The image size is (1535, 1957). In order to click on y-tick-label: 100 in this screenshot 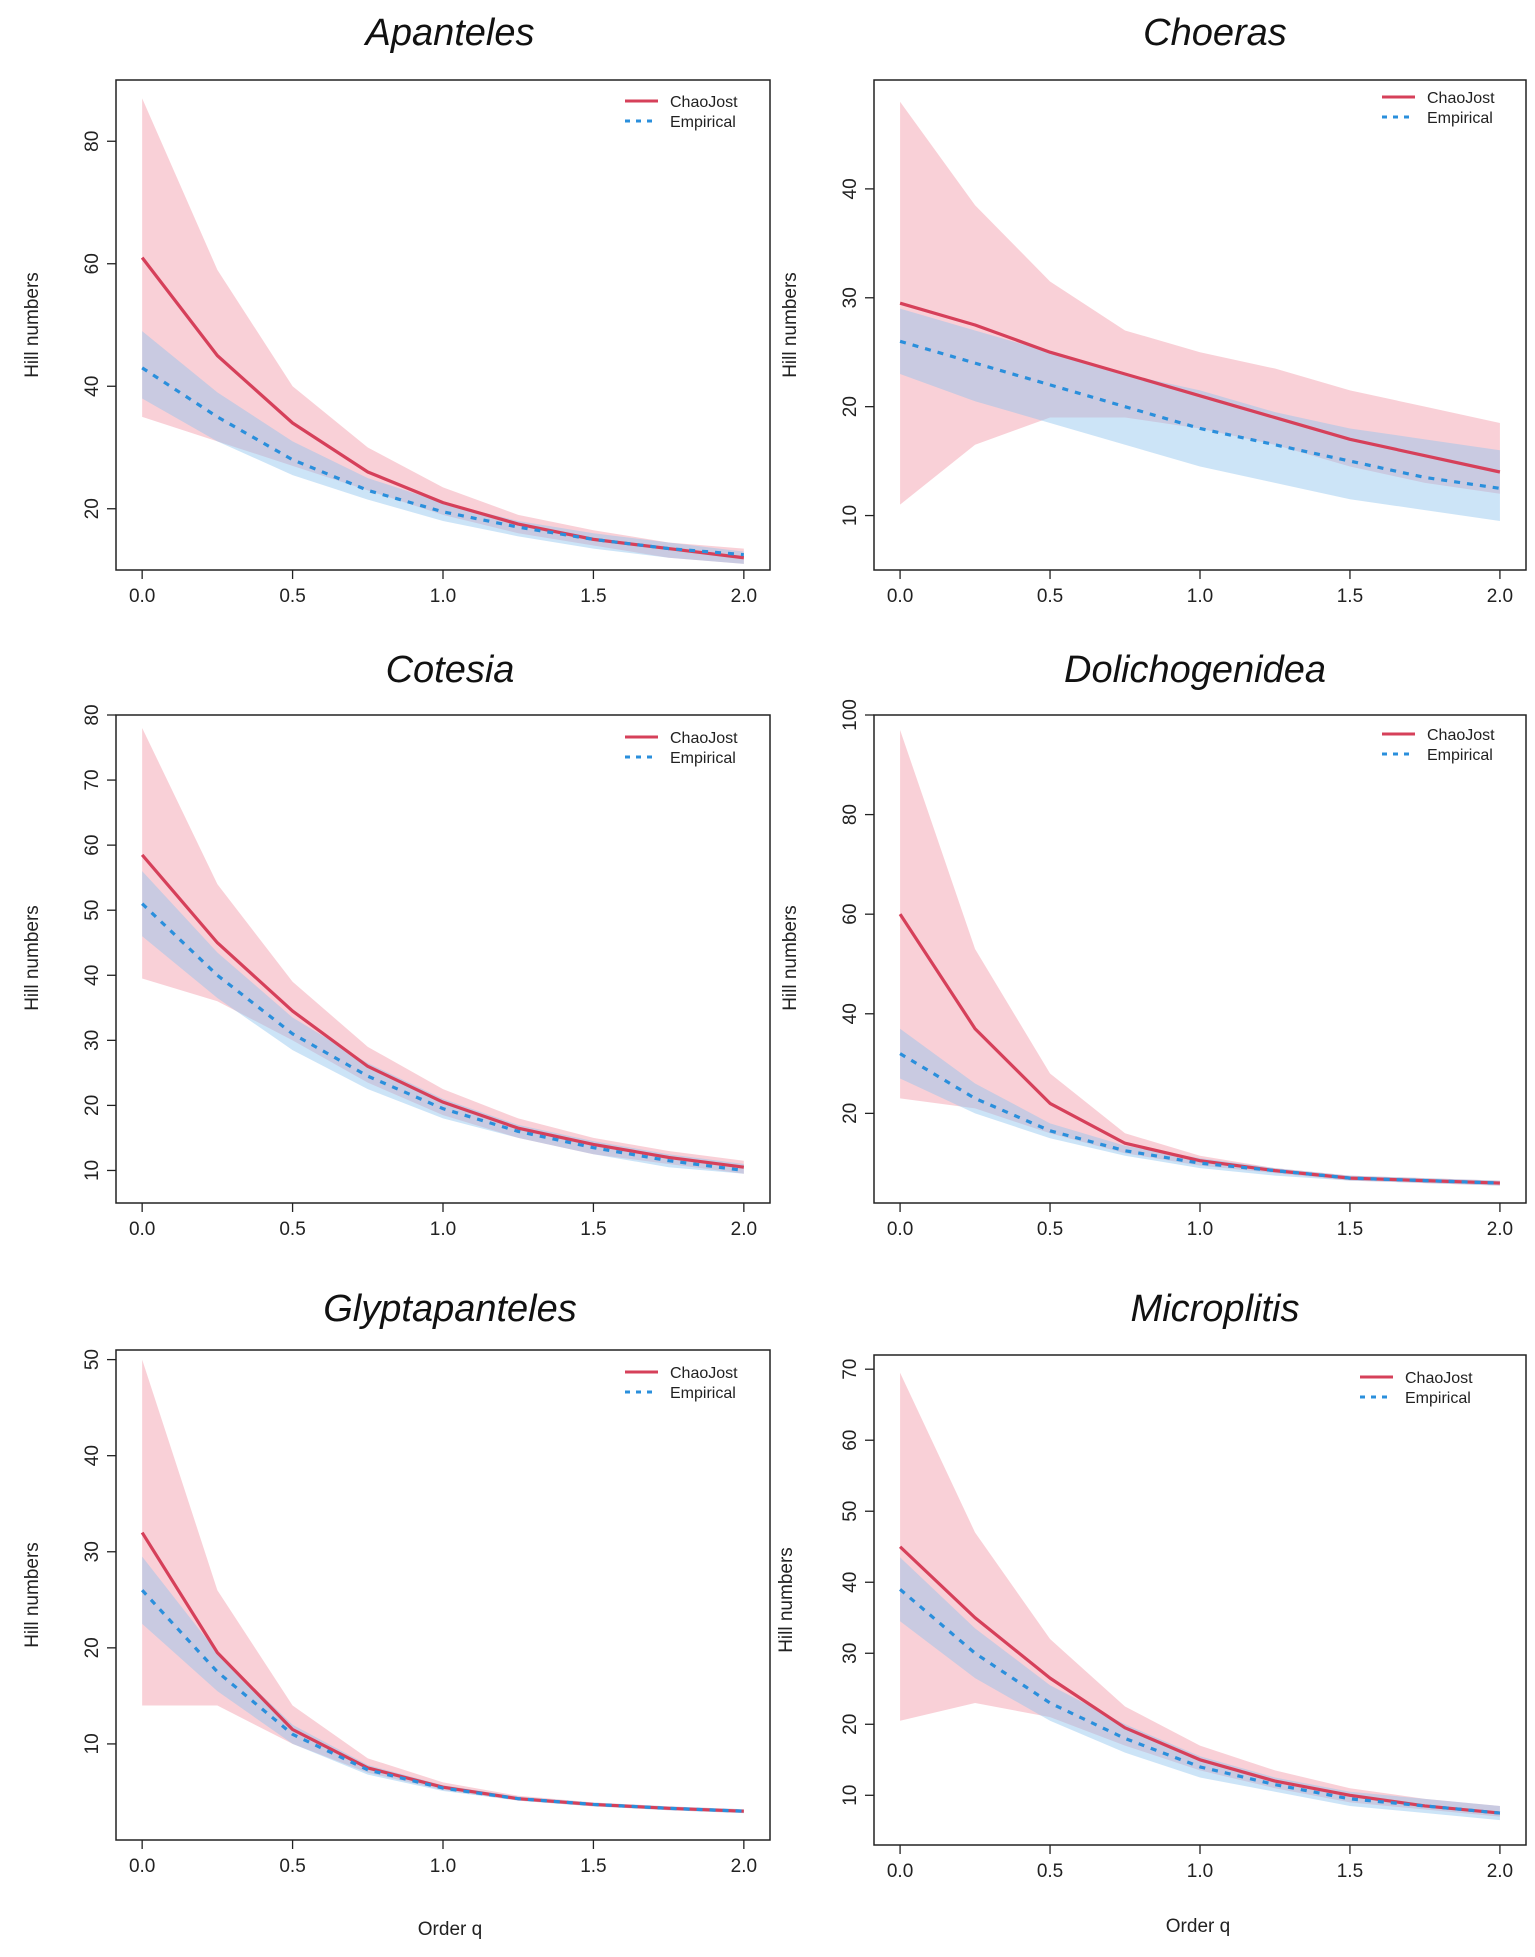, I will do `click(850, 715)`.